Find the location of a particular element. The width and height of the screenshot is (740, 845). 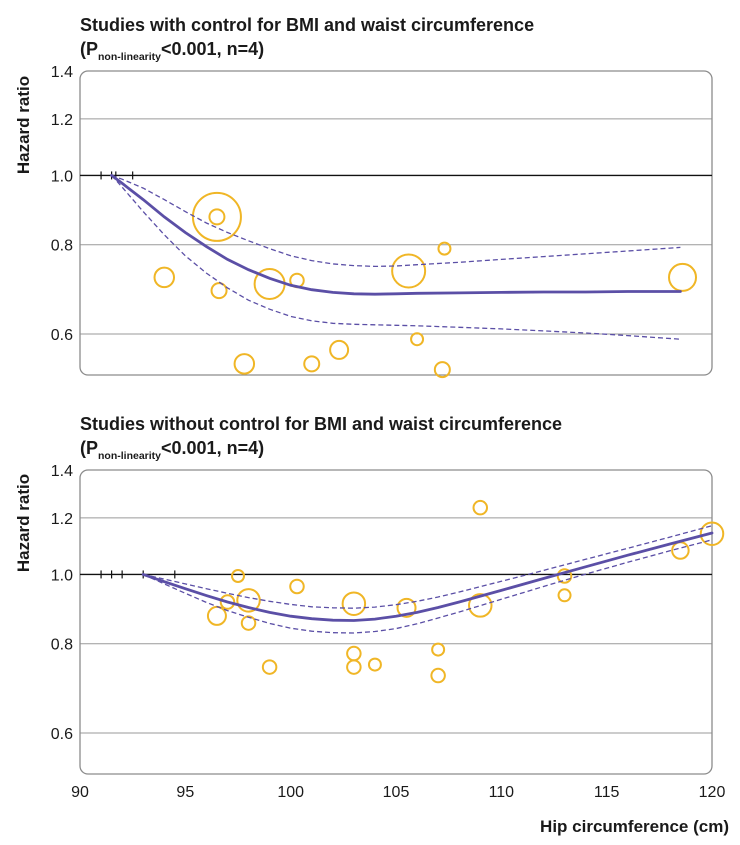

x-tick-label: 110 is located at coordinates (502, 792).